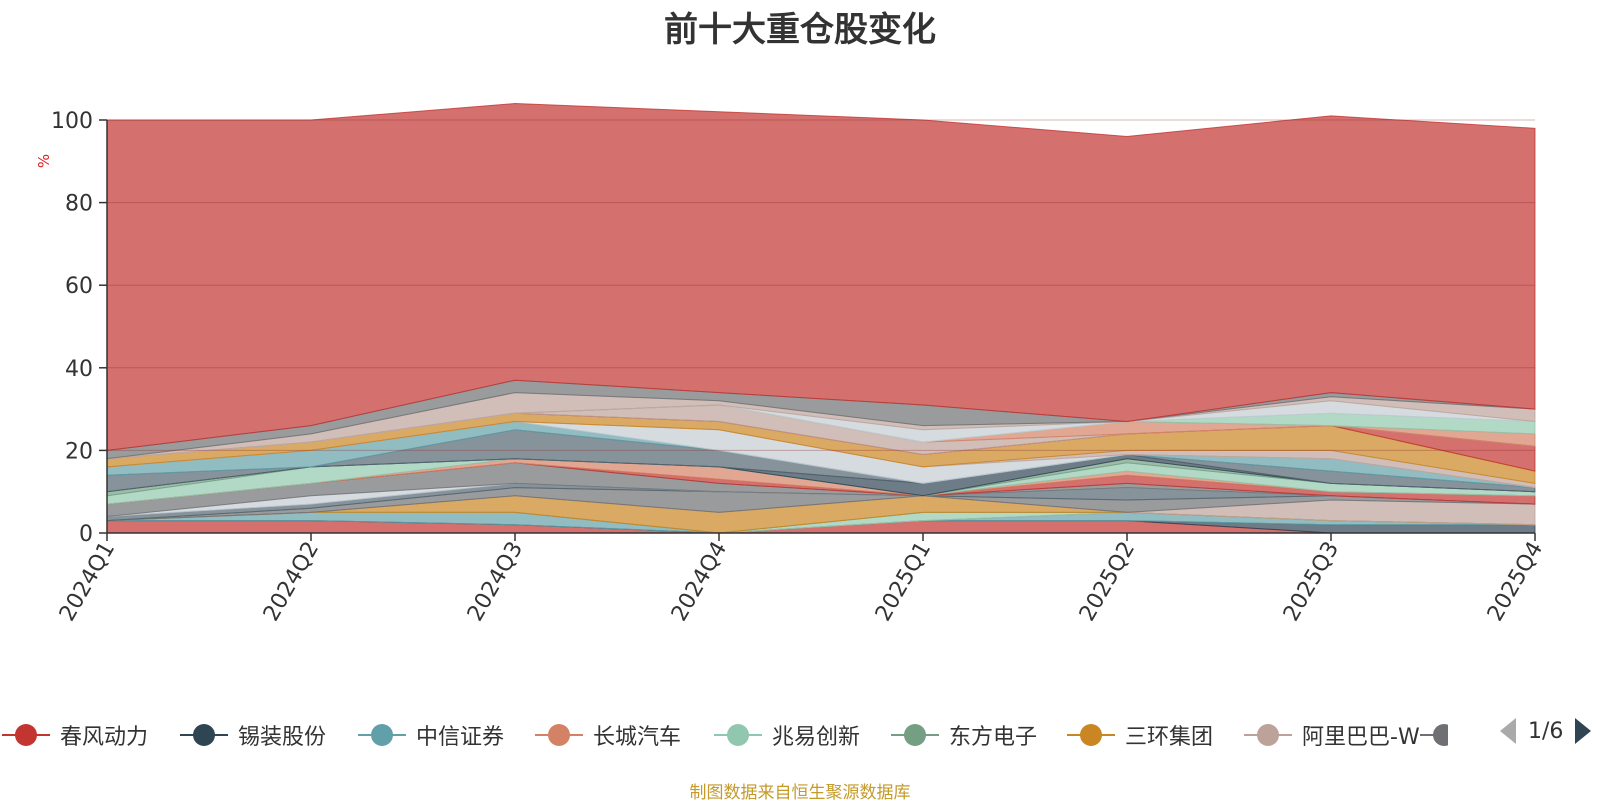  I want to click on y-tick-label-1: 20, so click(79, 451).